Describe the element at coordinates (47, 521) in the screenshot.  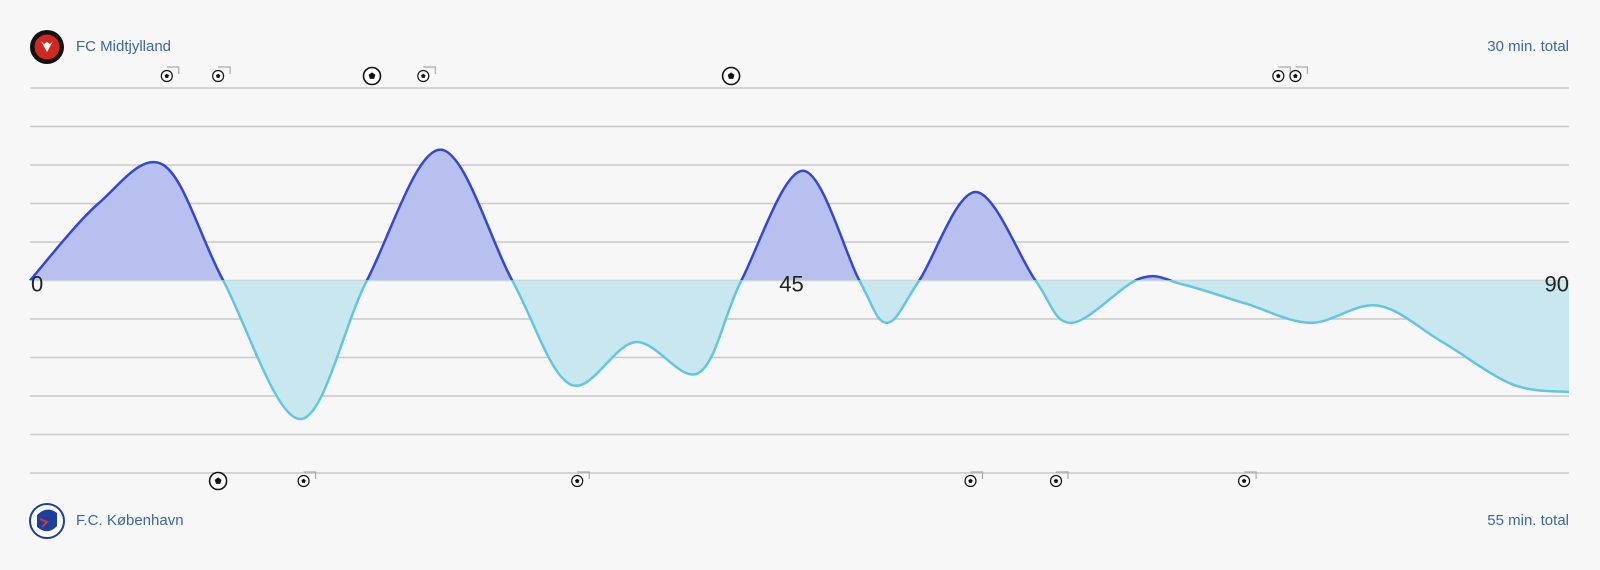
I see `away-logo` at that location.